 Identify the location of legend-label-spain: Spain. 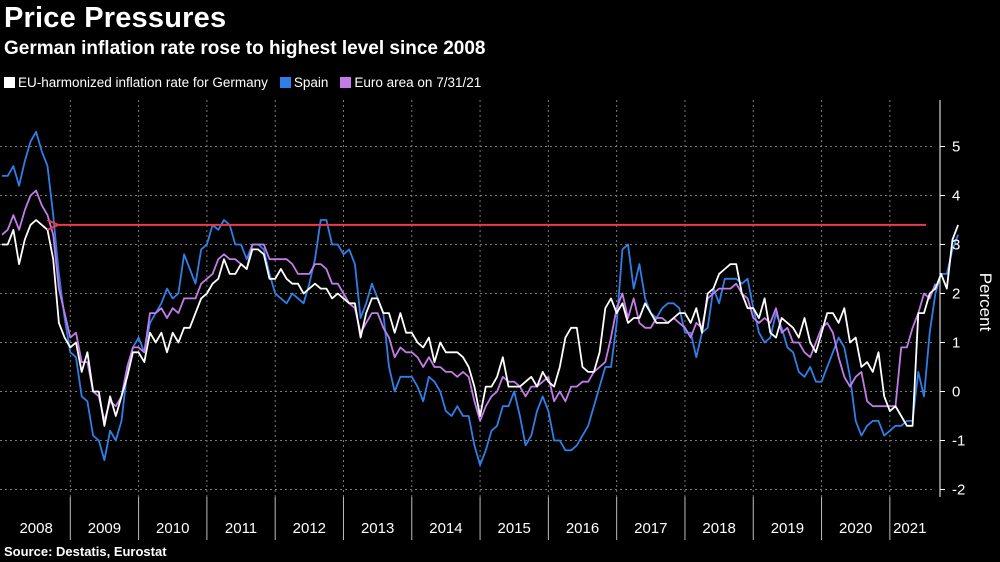
(311, 82).